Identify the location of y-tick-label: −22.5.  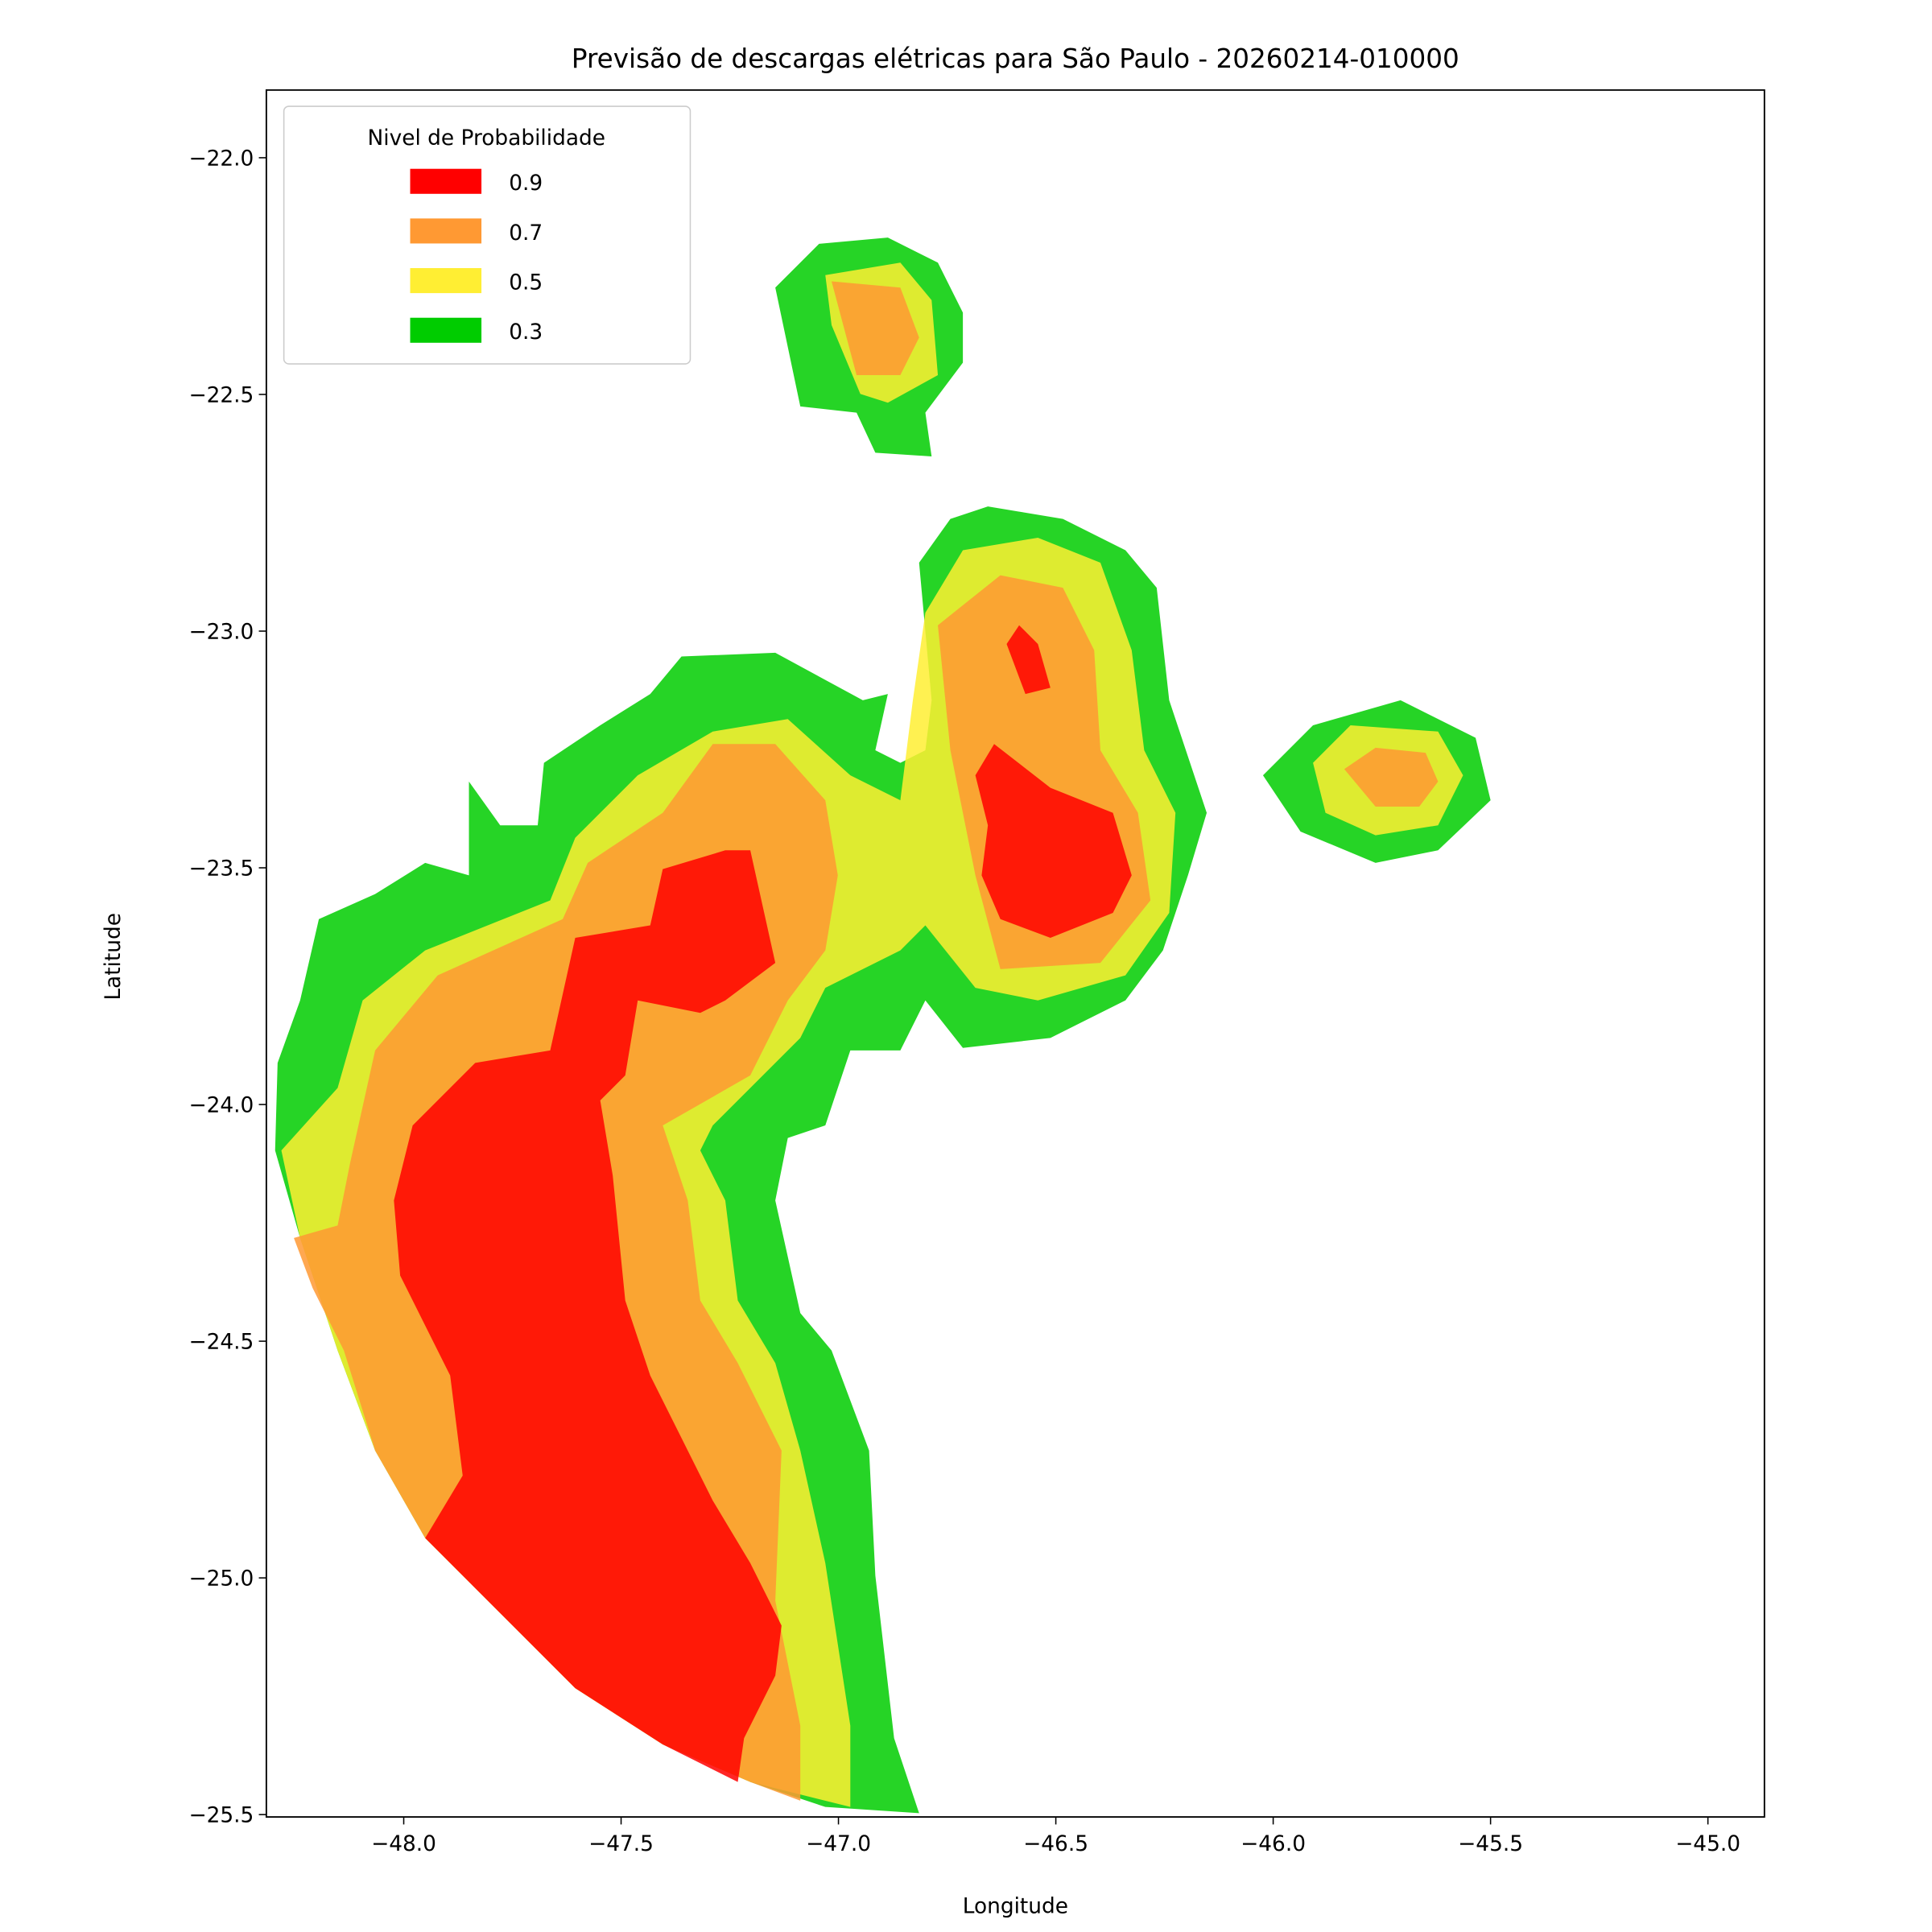
(221, 394).